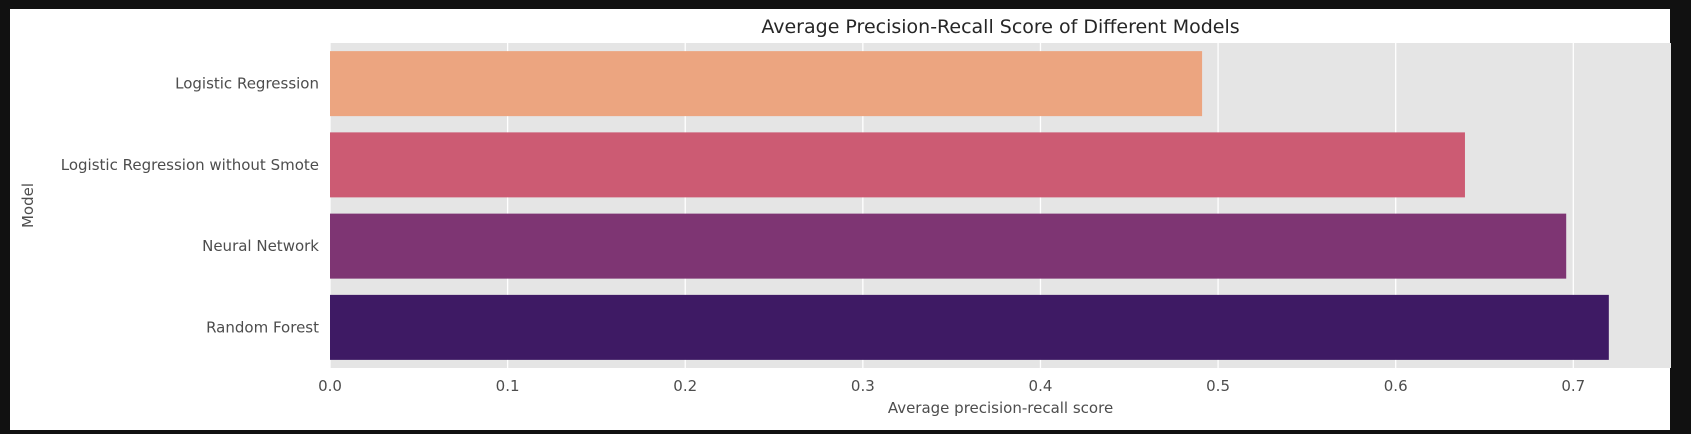  Describe the element at coordinates (508, 386) in the screenshot. I see `x-tick-label: 0.1` at that location.